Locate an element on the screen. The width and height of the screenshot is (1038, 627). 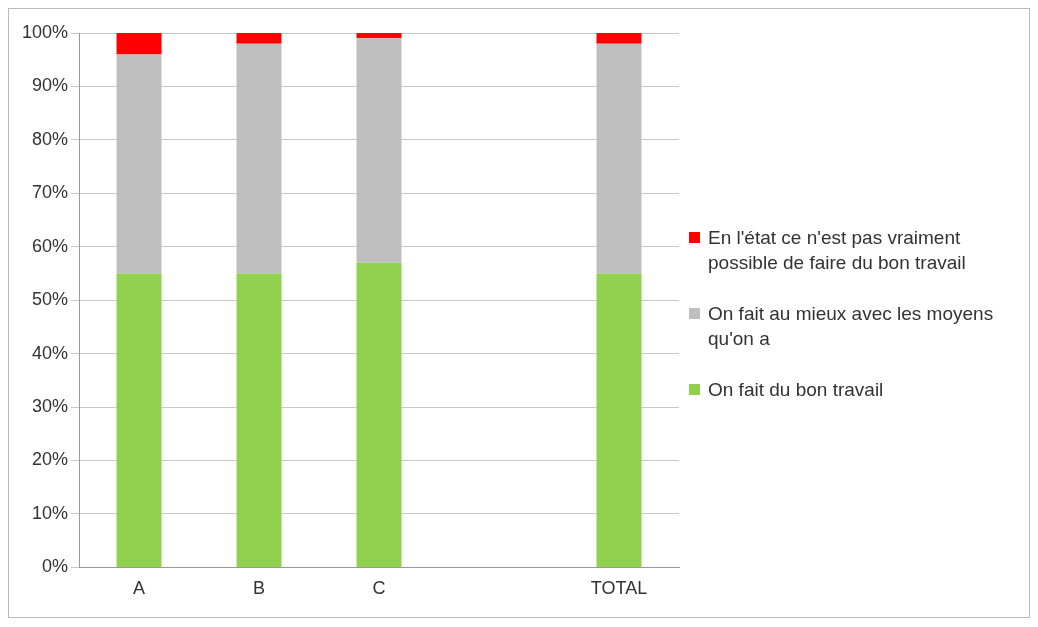
y-tick-label: 20% is located at coordinates (50, 459).